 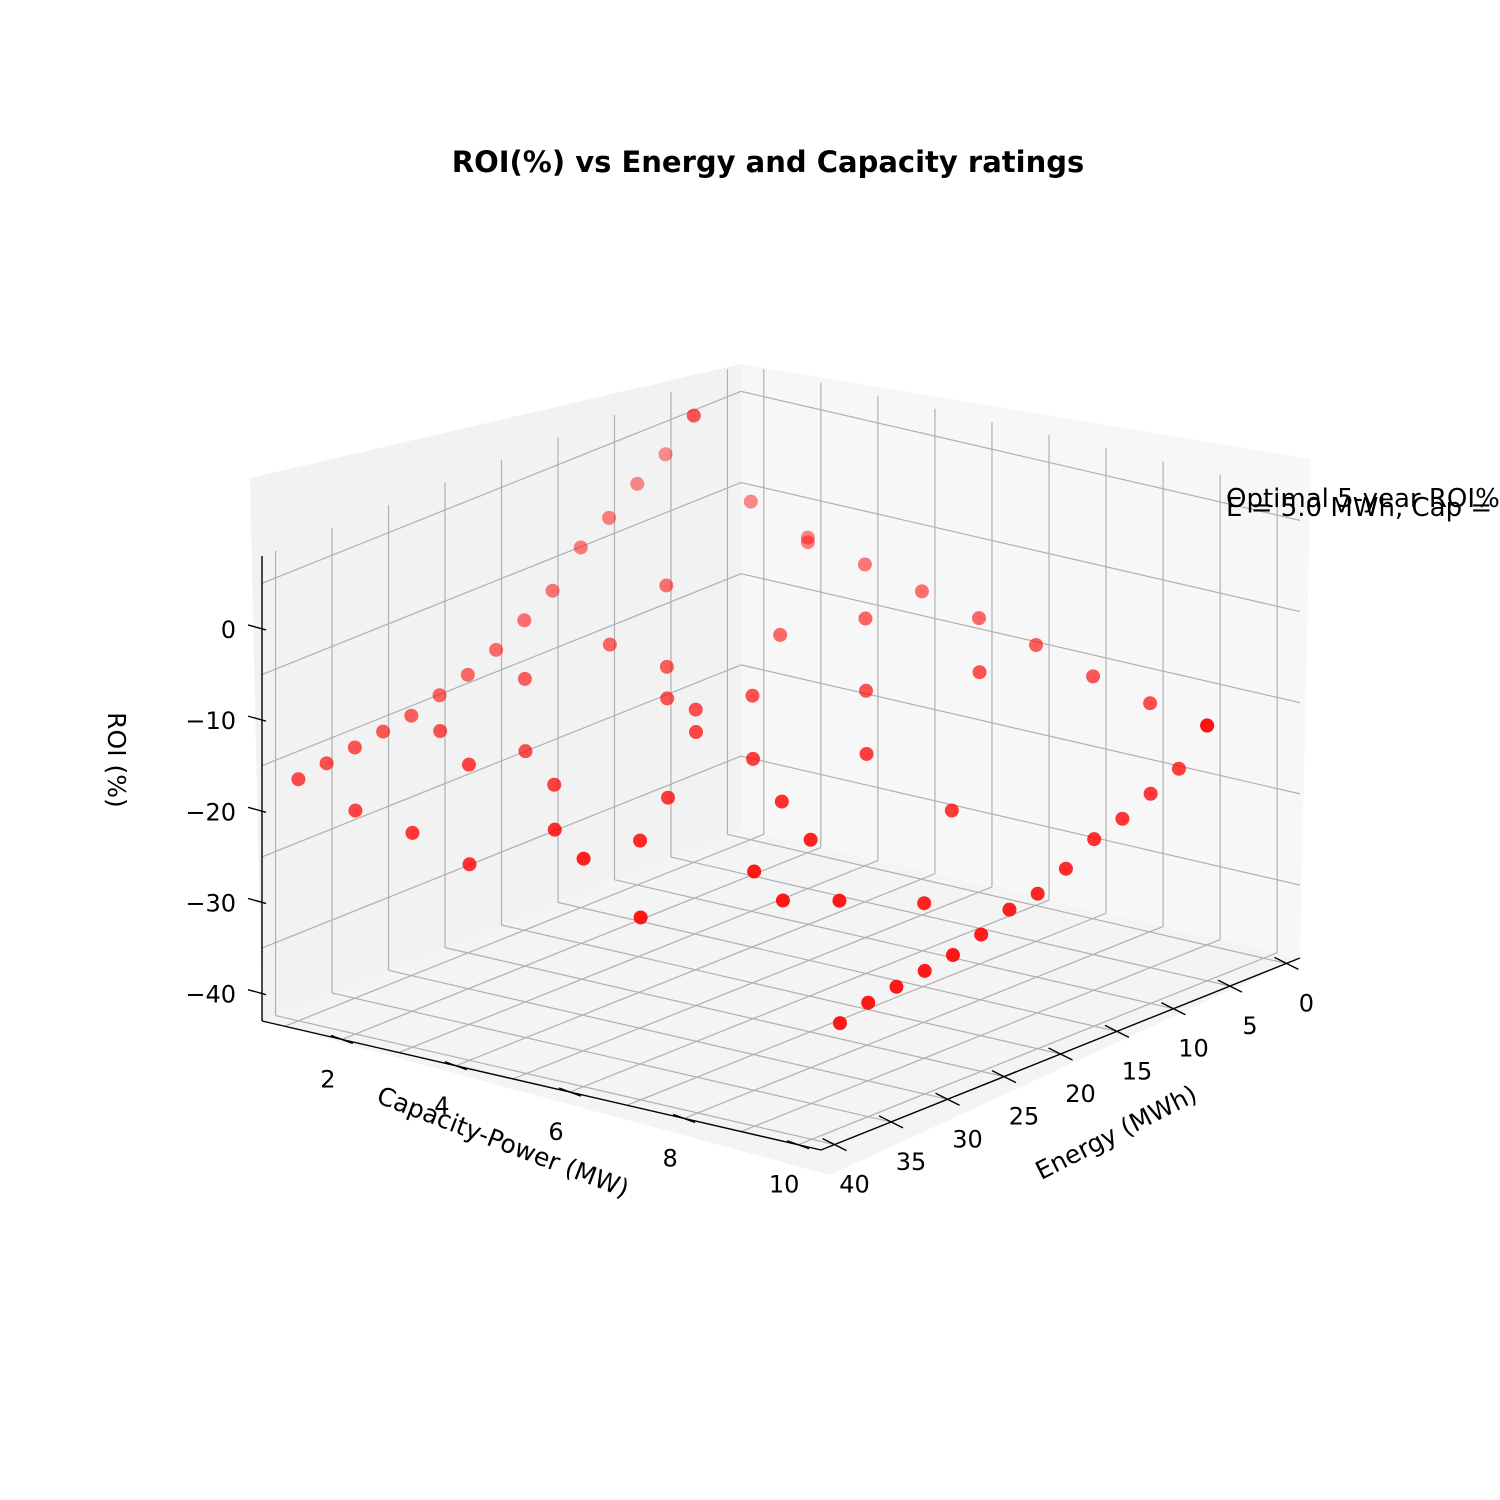 I want to click on roi-axis-ticks: 0 −10 −20 −30 −40, so click(x=226, y=812).